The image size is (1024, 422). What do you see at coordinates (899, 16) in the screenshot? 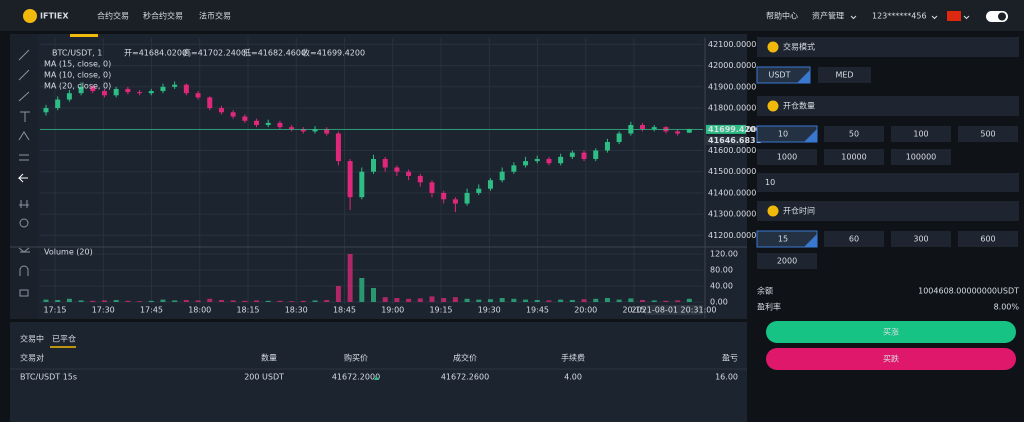
I see `nav-item: 123******456` at bounding box center [899, 16].